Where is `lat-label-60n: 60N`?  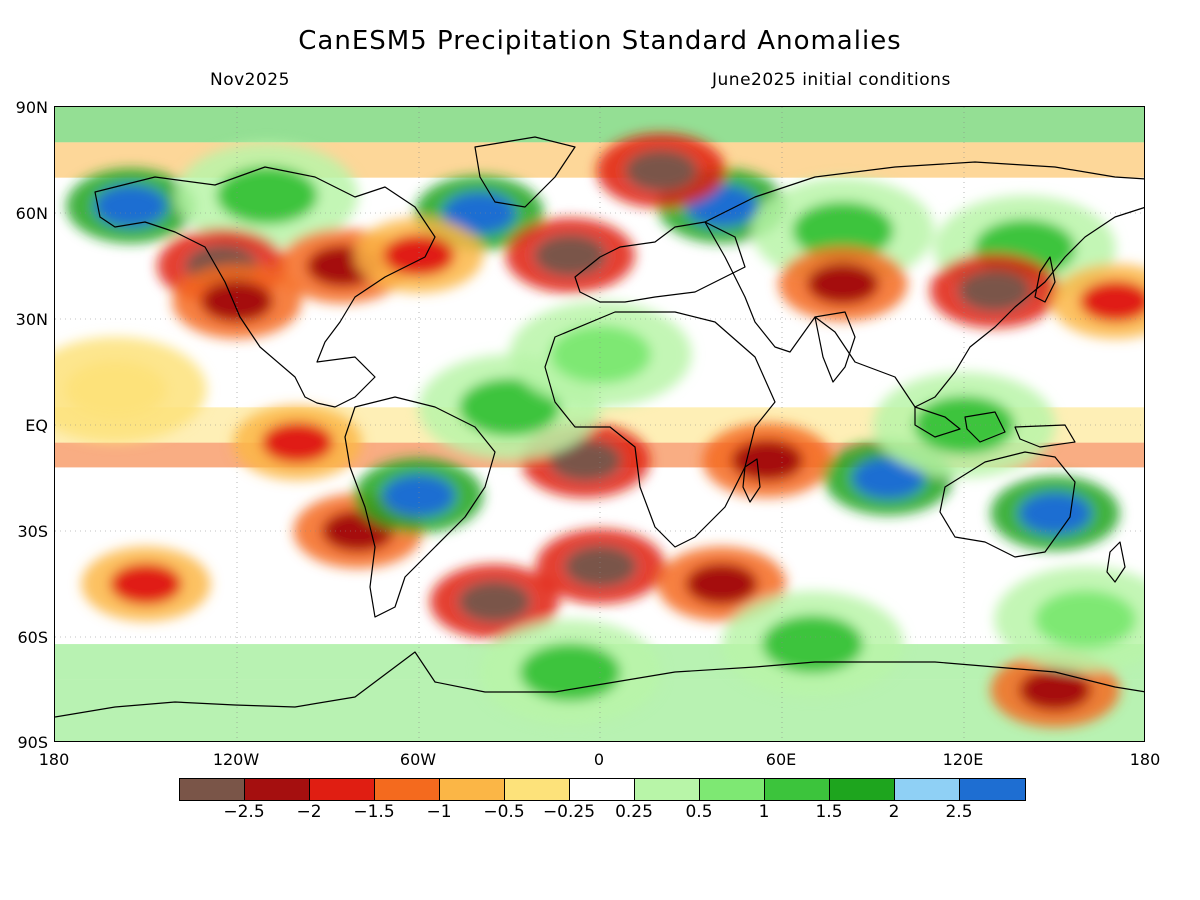 lat-label-60n: 60N is located at coordinates (31, 213).